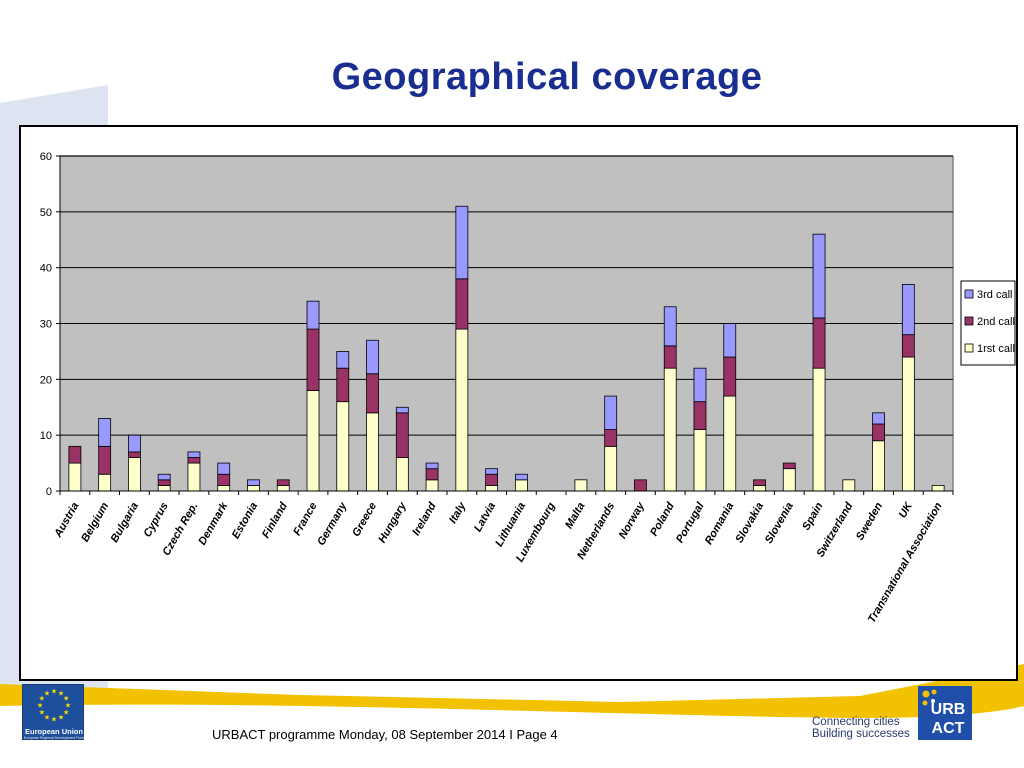  Describe the element at coordinates (996, 322) in the screenshot. I see `legend-label: 2nd call` at that location.